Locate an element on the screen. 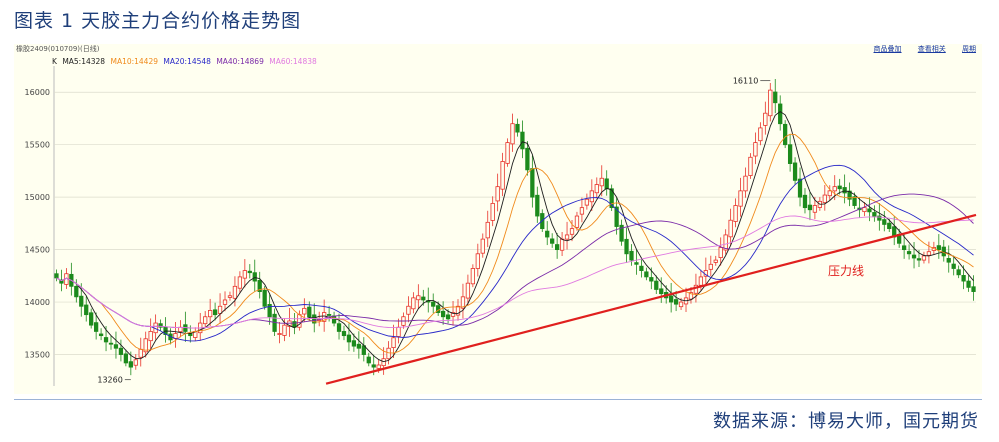 The width and height of the screenshot is (999, 442). link-view-related: 查看相关 is located at coordinates (931, 49).